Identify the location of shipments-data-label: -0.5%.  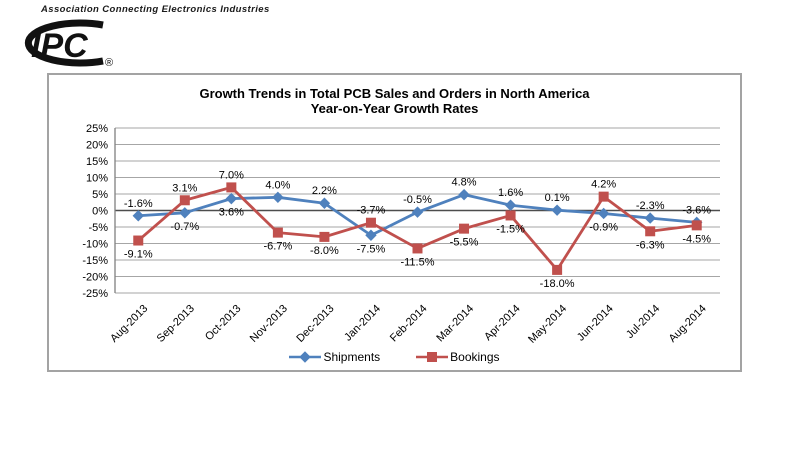
(417, 200).